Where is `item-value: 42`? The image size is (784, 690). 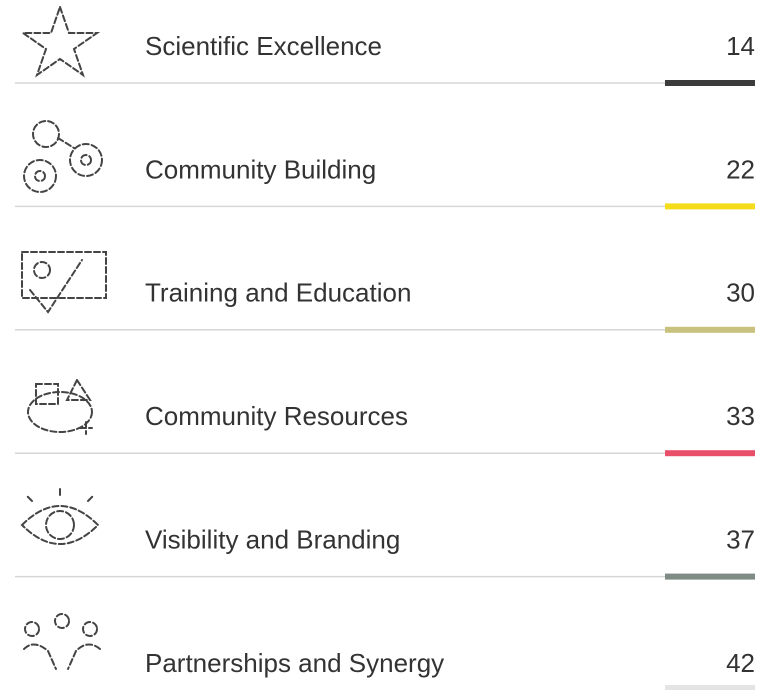
item-value: 42 is located at coordinates (740, 663).